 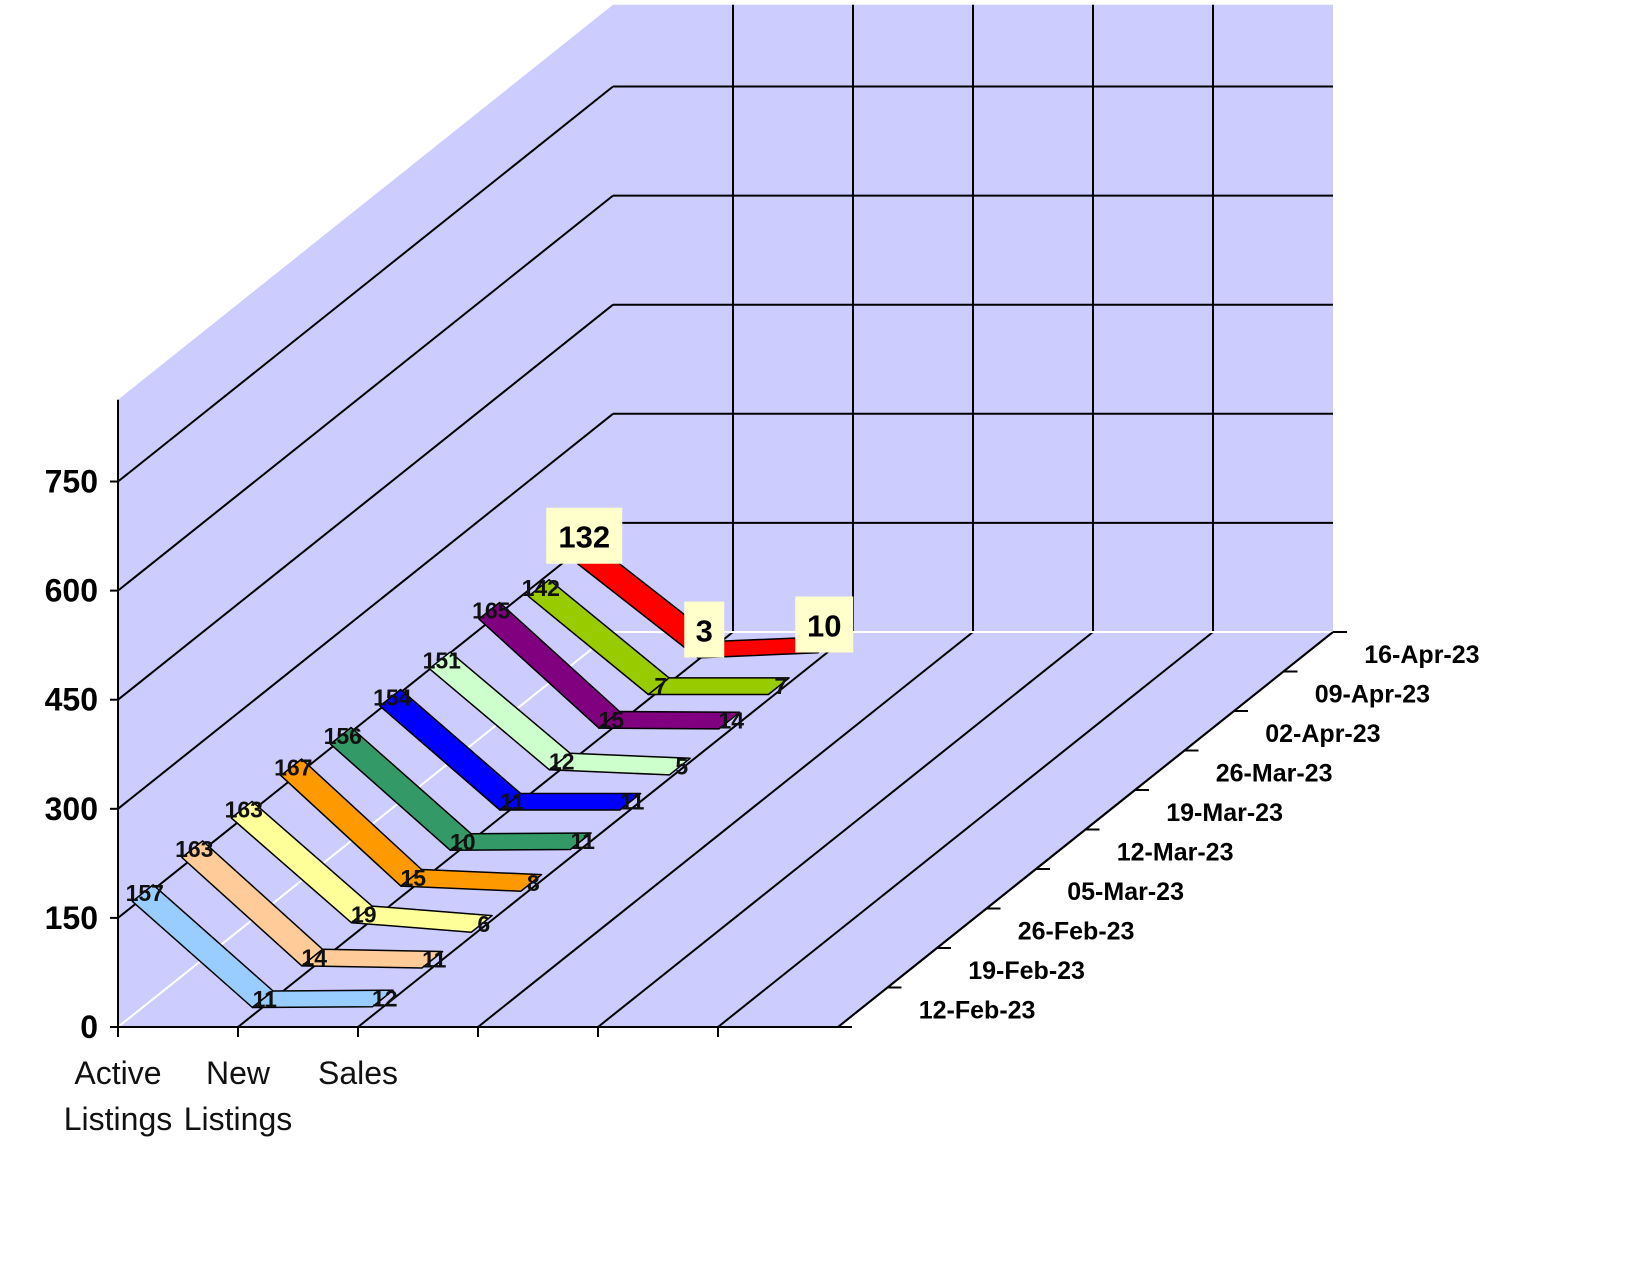 What do you see at coordinates (1372, 694) in the screenshot?
I see `series-date-label: 09-Apr-23` at bounding box center [1372, 694].